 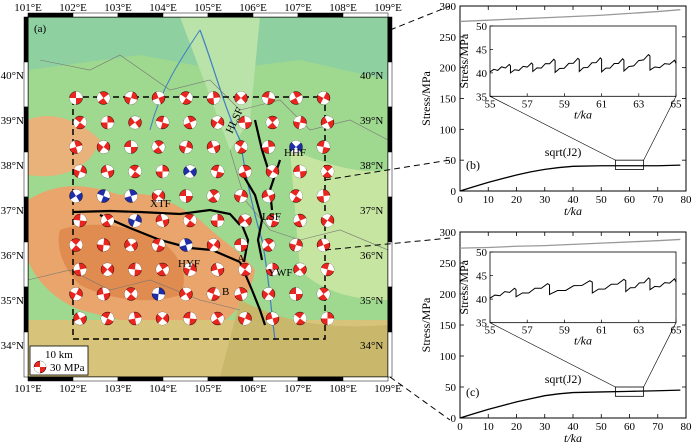 What do you see at coordinates (12, 211) in the screenshot?
I see `lat-ticks-left: 40°N 39°N 38°N 37°N 36°N 35°N 34°N` at bounding box center [12, 211].